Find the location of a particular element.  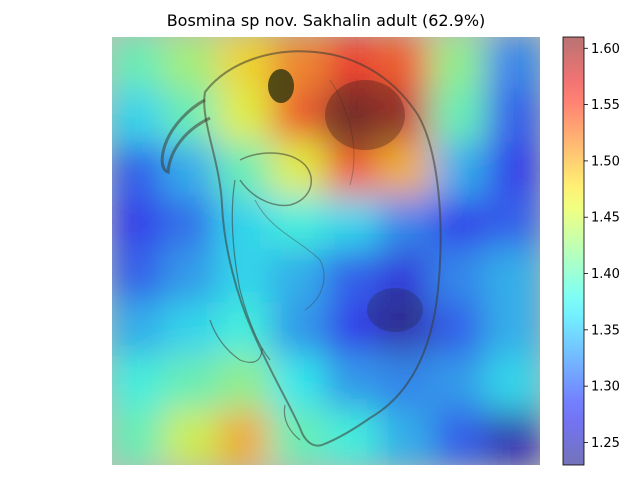

colorbar-tick-label: 1.25 is located at coordinates (605, 443).